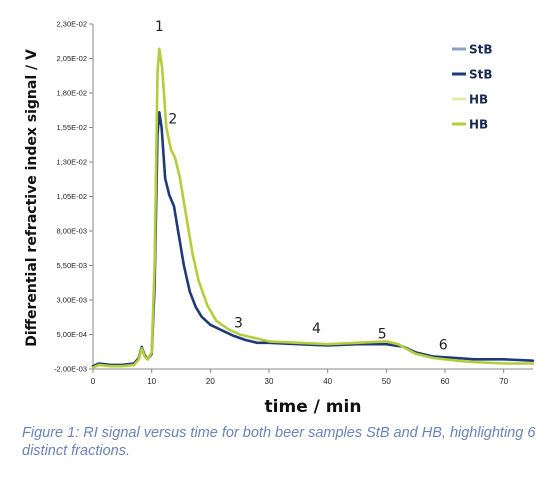 The image size is (549, 477). Describe the element at coordinates (72, 93) in the screenshot. I see `y-tick-label: 1,80E-02` at that location.